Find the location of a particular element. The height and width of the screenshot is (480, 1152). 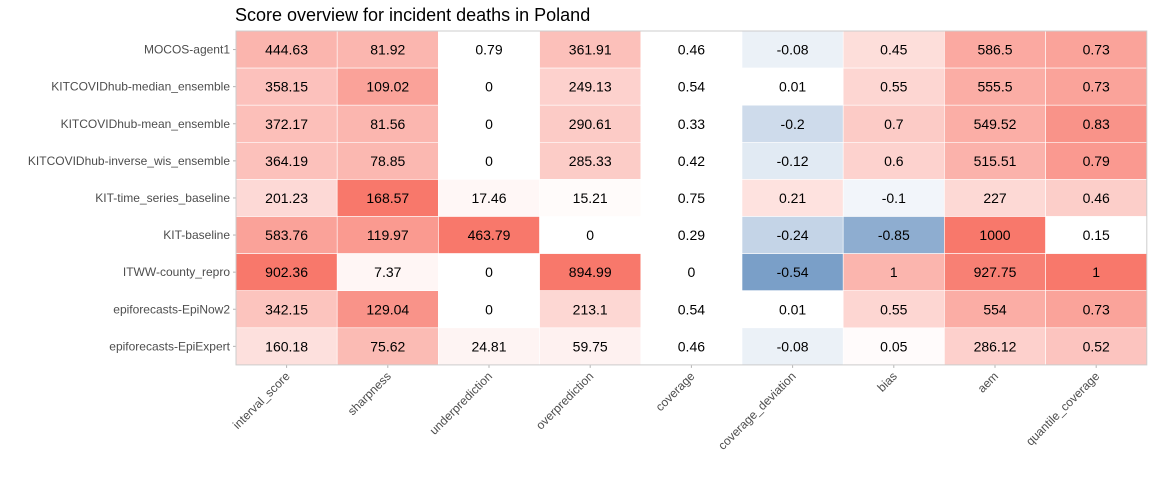

cell-value-label: 81.92 is located at coordinates (387, 50).